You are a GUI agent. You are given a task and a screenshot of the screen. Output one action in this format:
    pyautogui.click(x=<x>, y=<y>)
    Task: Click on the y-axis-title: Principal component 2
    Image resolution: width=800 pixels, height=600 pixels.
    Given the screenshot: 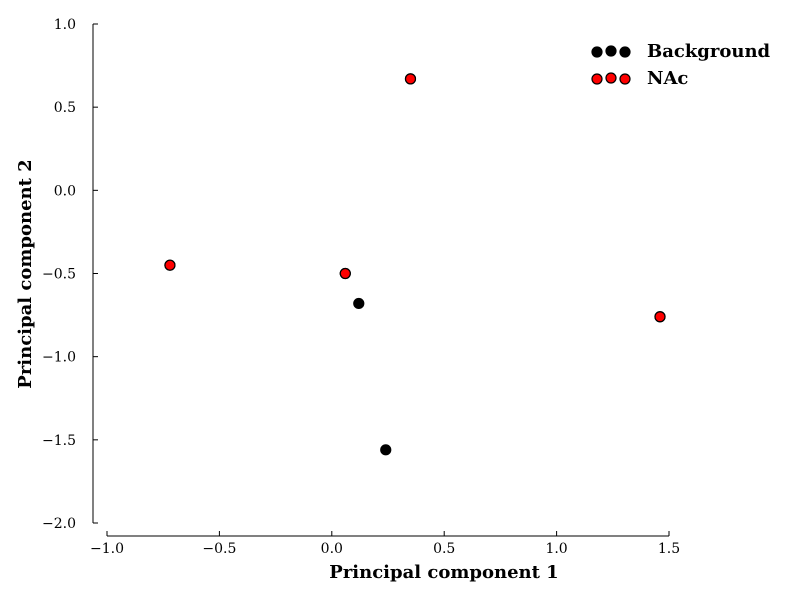 What is the action you would take?
    pyautogui.click(x=25, y=273)
    